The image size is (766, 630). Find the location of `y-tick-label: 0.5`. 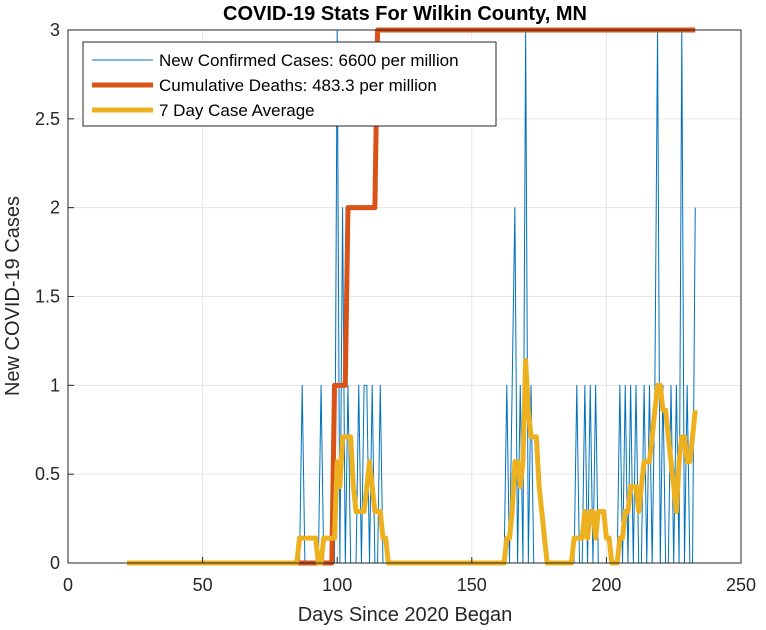

y-tick-label: 0.5 is located at coordinates (47, 474).